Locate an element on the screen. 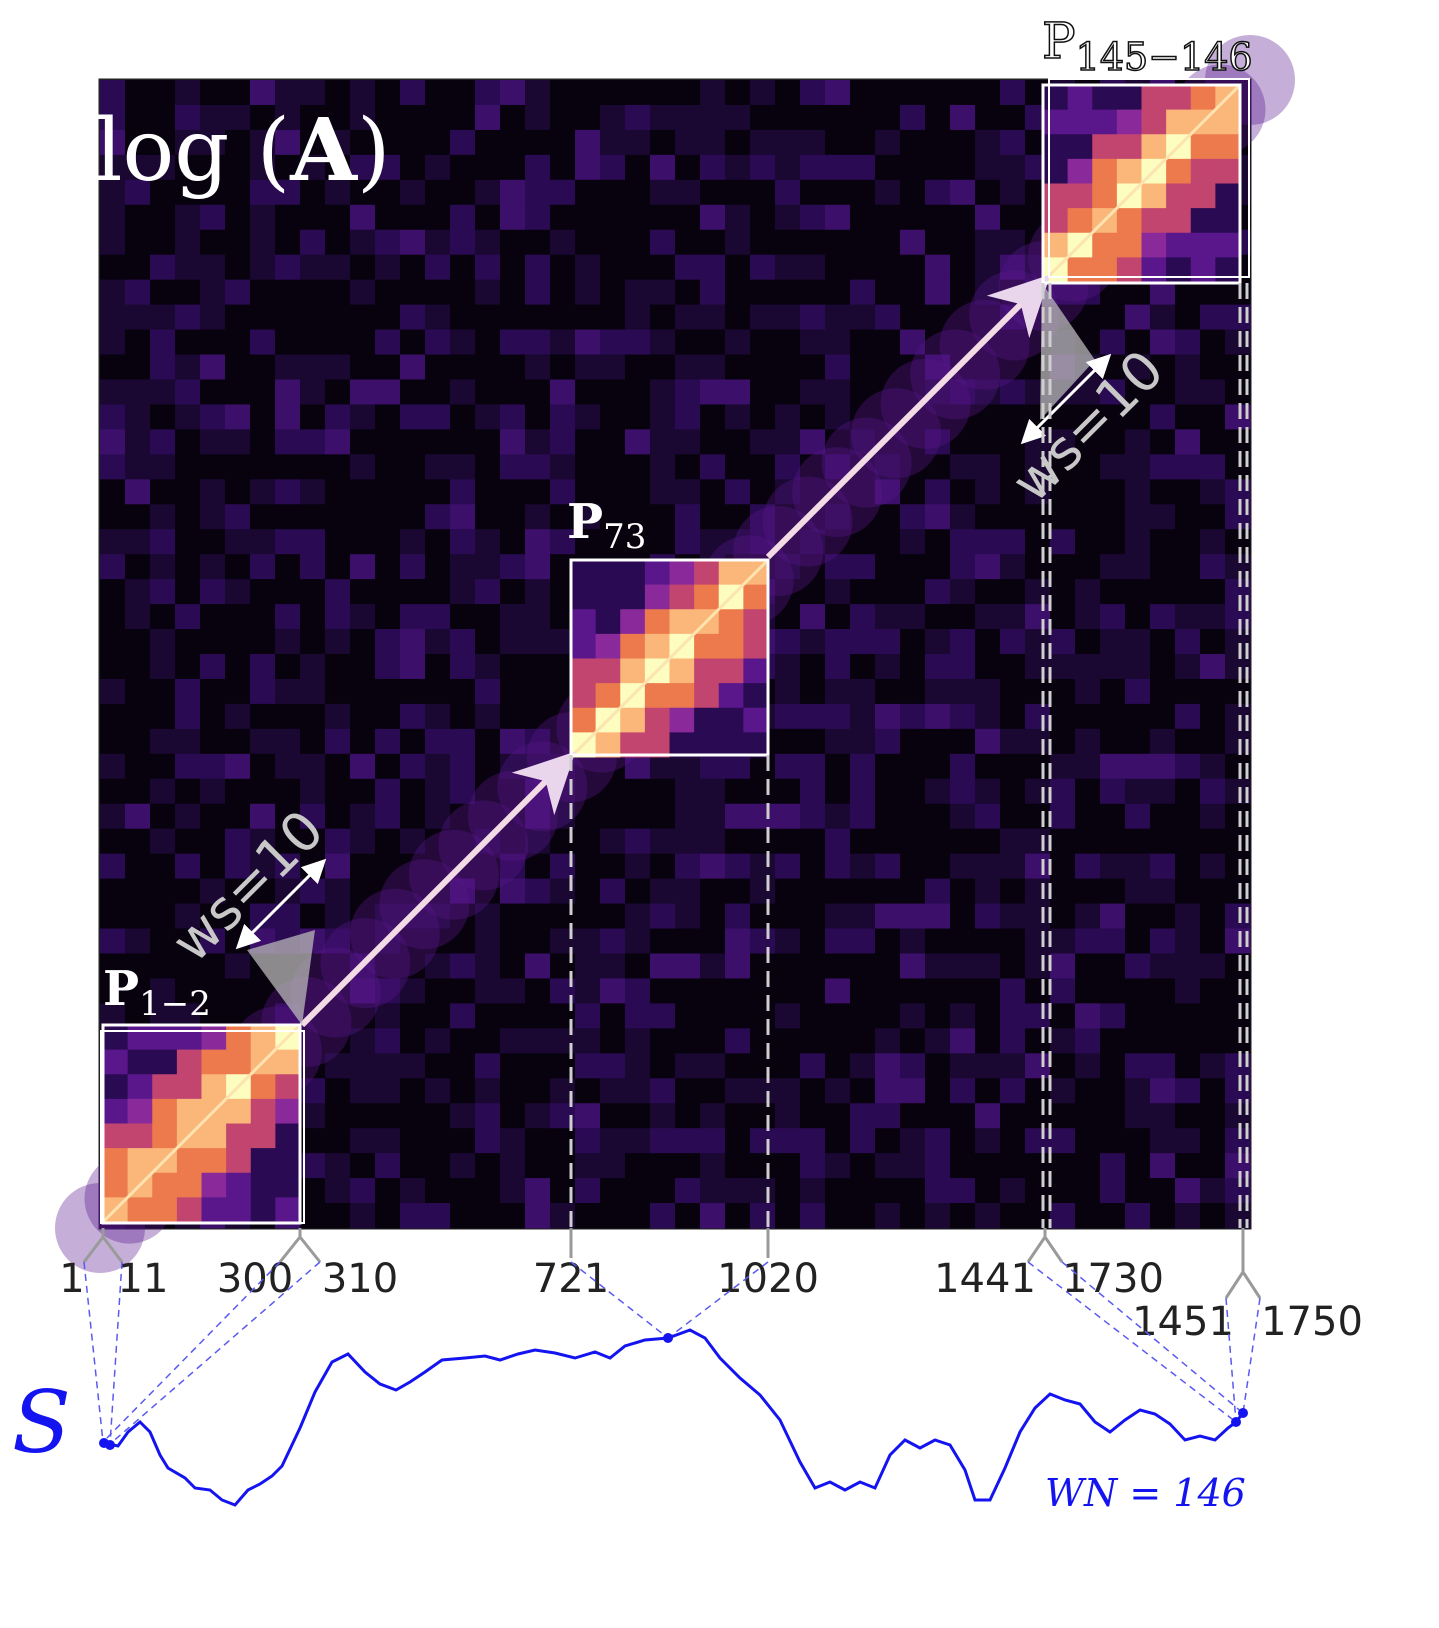 Image resolution: width=1439 pixels, height=1628 pixels. band-glow is located at coordinates (896, 433).